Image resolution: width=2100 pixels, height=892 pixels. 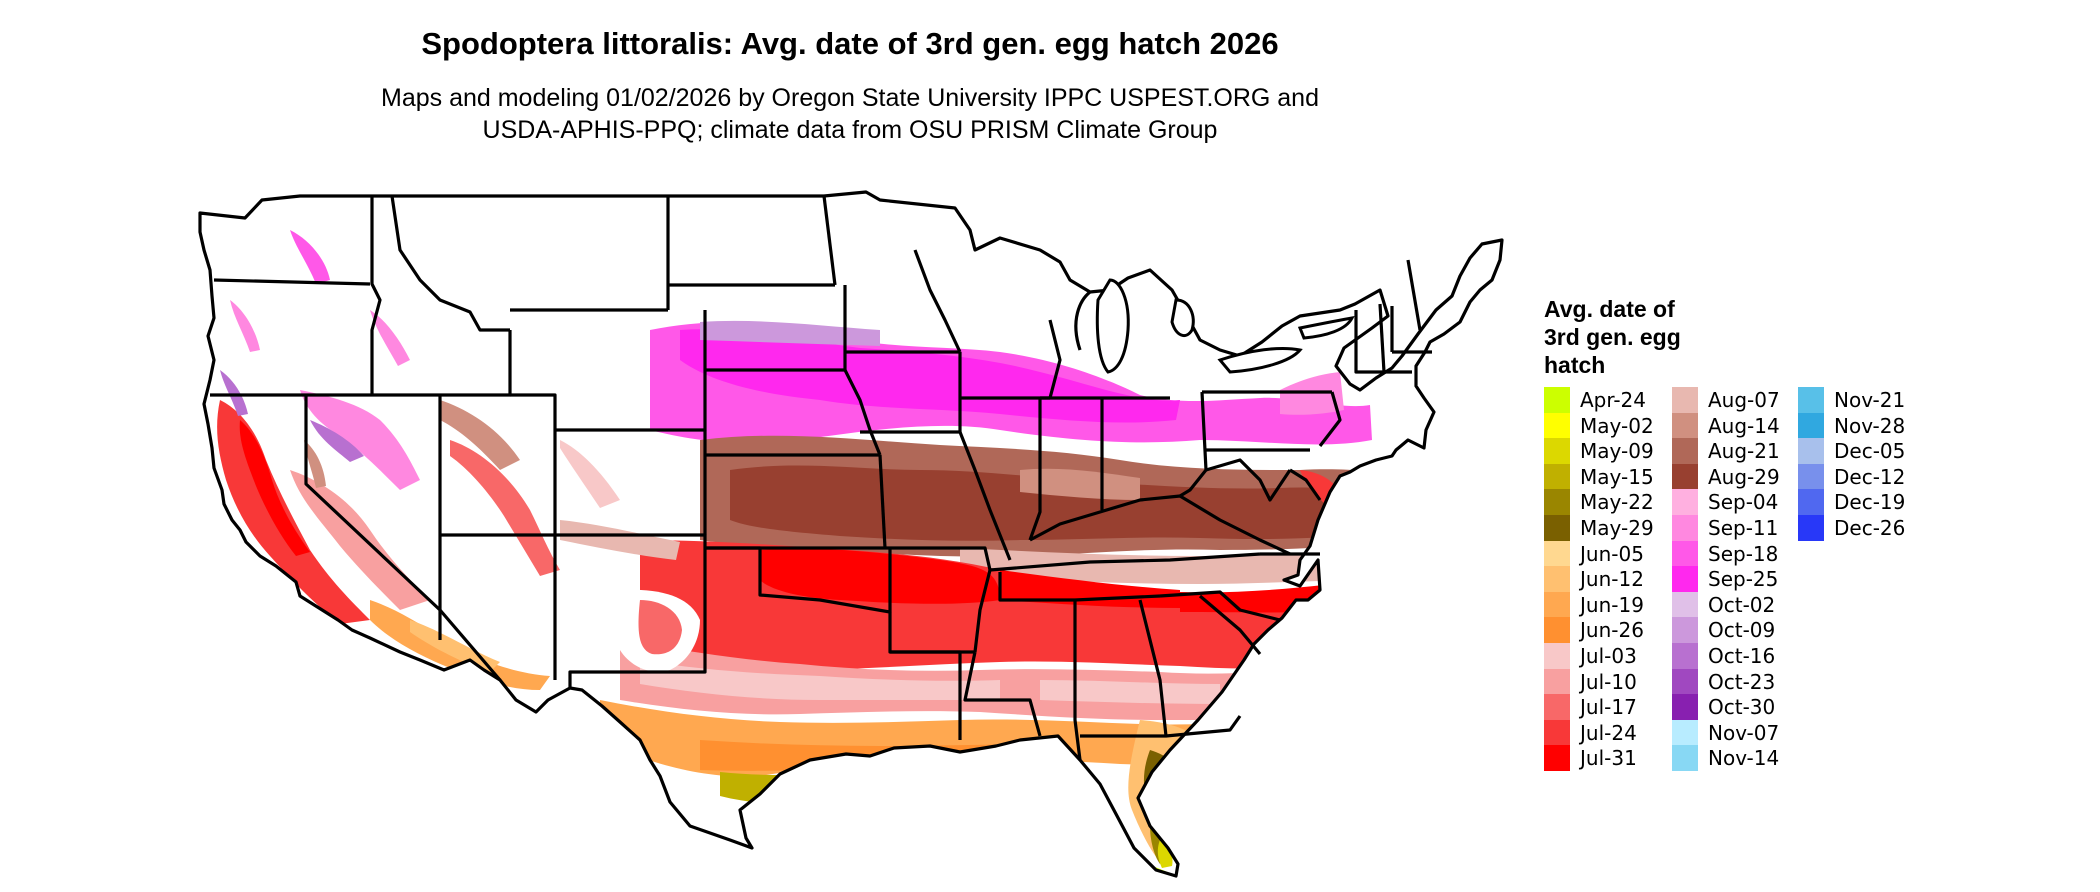 What do you see at coordinates (1612, 553) in the screenshot?
I see `legend-label: Jun-05` at bounding box center [1612, 553].